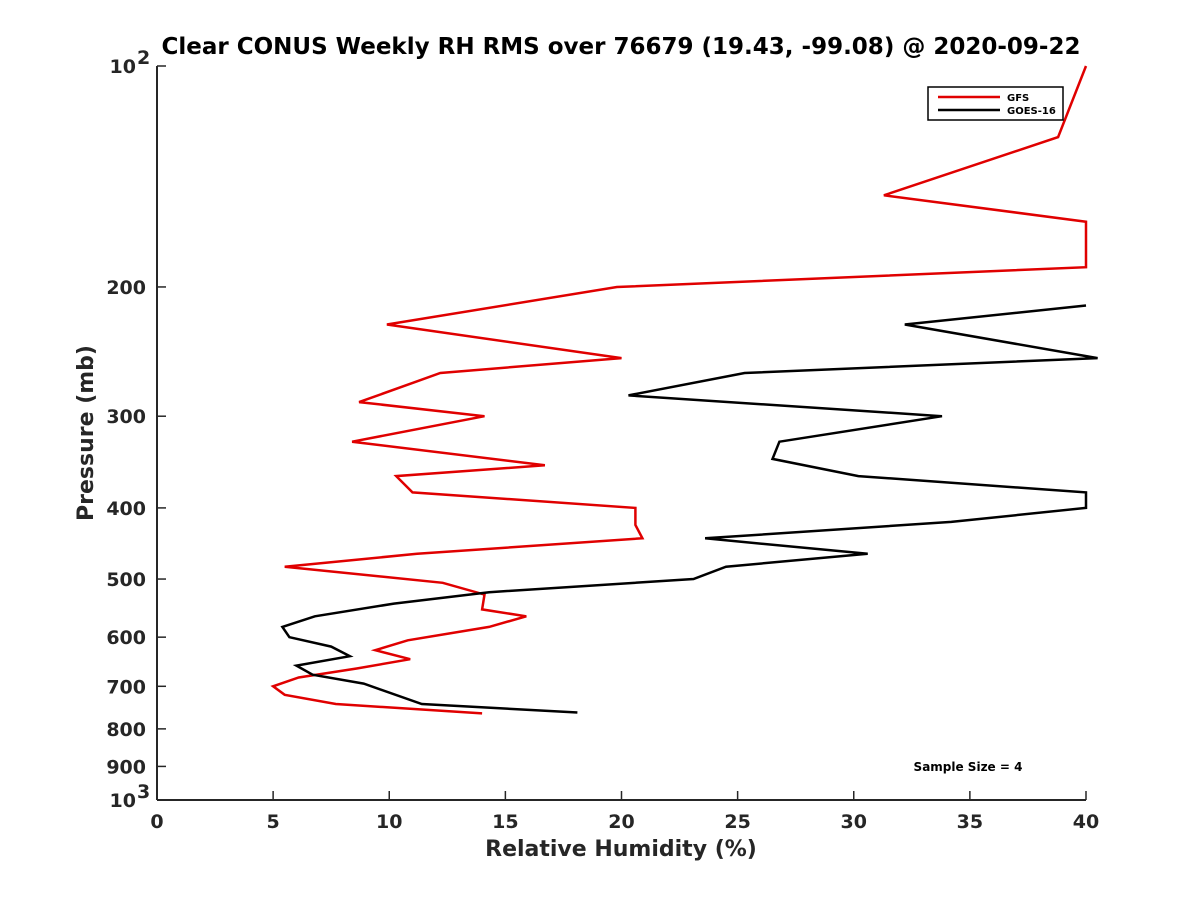  Describe the element at coordinates (1018, 98) in the screenshot. I see `legend-label-gfs: GFS` at that location.